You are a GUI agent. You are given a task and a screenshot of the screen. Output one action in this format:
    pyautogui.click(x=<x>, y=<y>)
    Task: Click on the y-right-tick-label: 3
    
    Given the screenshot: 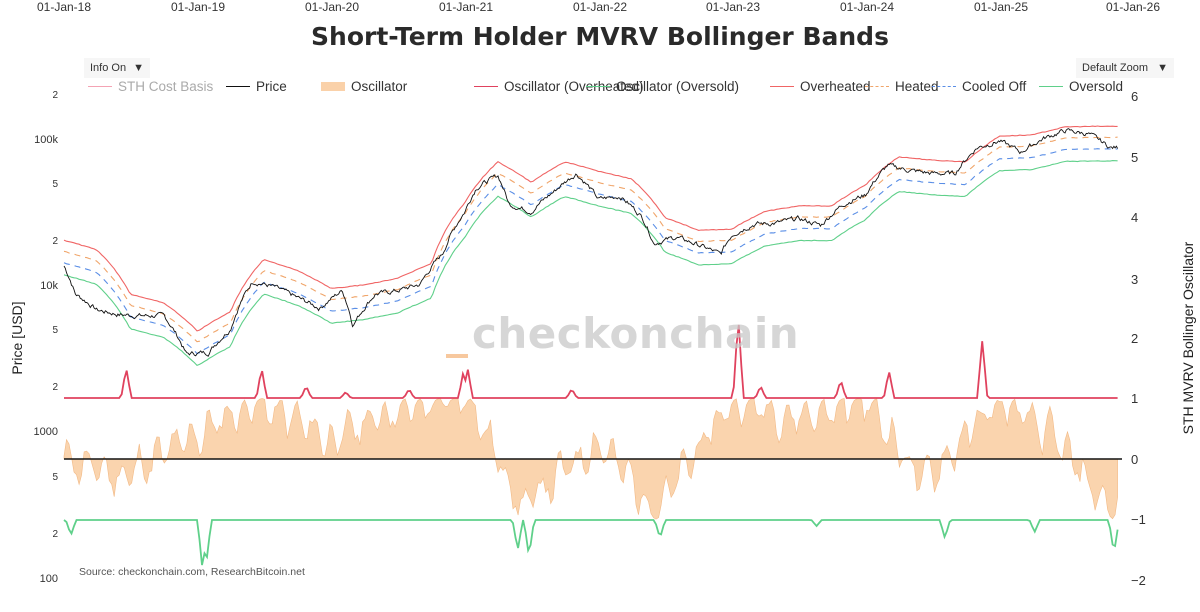 What is the action you would take?
    pyautogui.click(x=1135, y=279)
    